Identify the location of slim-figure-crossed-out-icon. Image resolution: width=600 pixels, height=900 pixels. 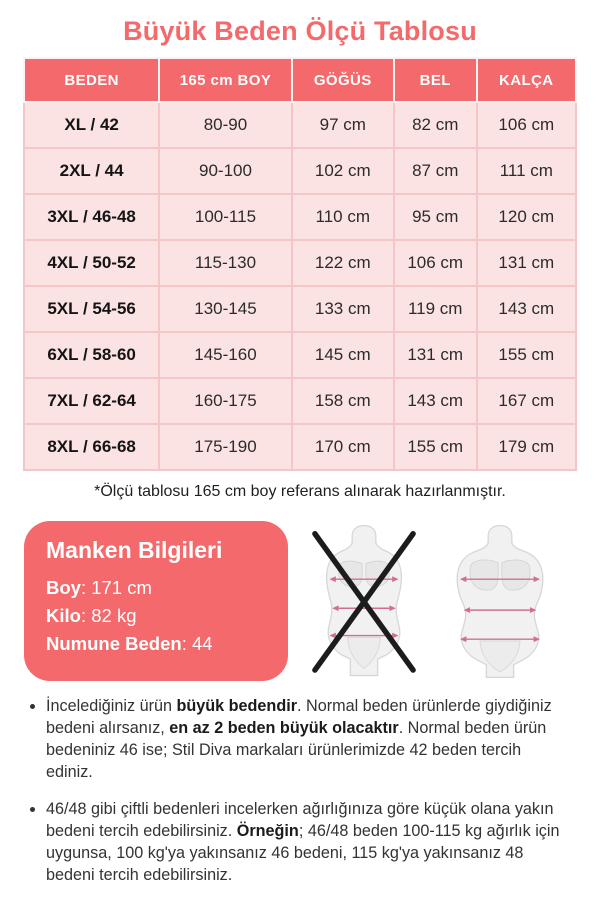
(364, 600).